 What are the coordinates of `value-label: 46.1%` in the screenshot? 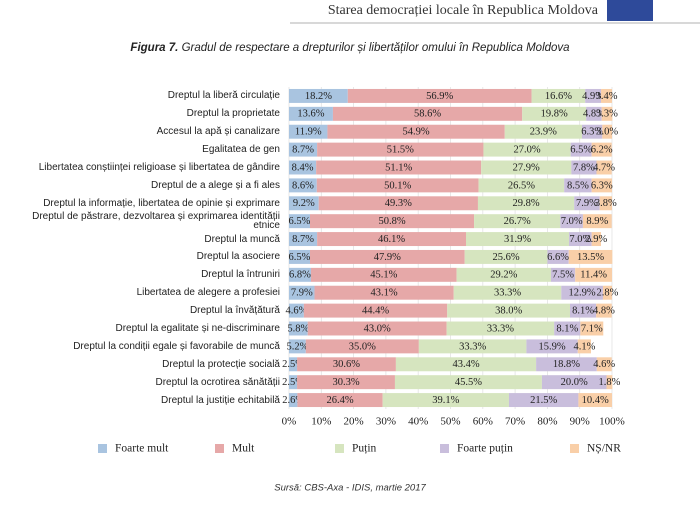 It's located at (391, 239).